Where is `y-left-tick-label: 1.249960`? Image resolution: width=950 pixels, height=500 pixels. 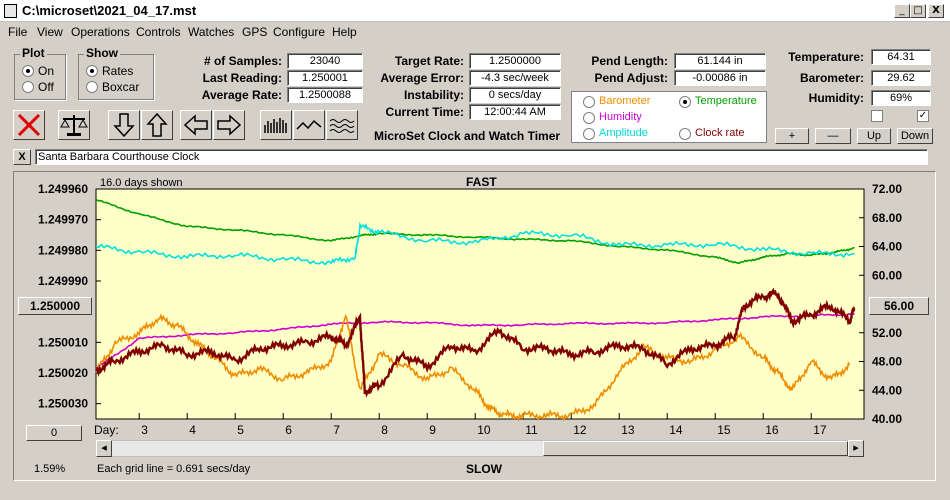 y-left-tick-label: 1.249960 is located at coordinates (63, 189).